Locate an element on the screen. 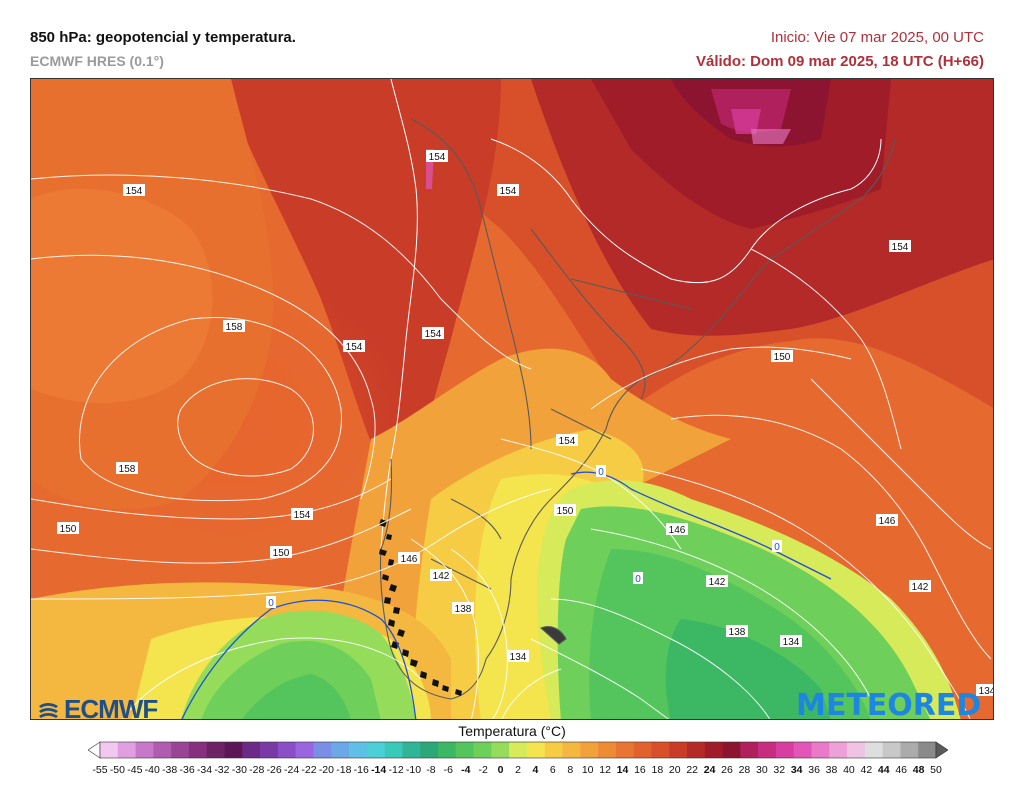 This screenshot has height=798, width=1024. legend-tick-label: 4 is located at coordinates (535, 770).